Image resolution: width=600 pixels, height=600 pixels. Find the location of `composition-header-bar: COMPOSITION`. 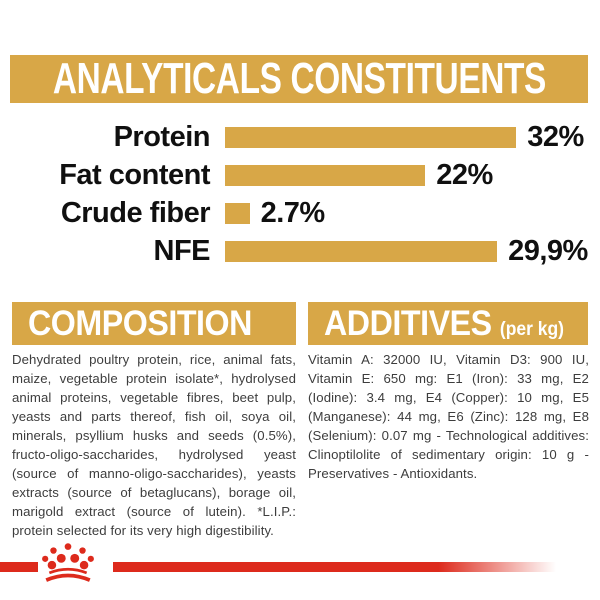

composition-header-bar: COMPOSITION is located at coordinates (154, 323).